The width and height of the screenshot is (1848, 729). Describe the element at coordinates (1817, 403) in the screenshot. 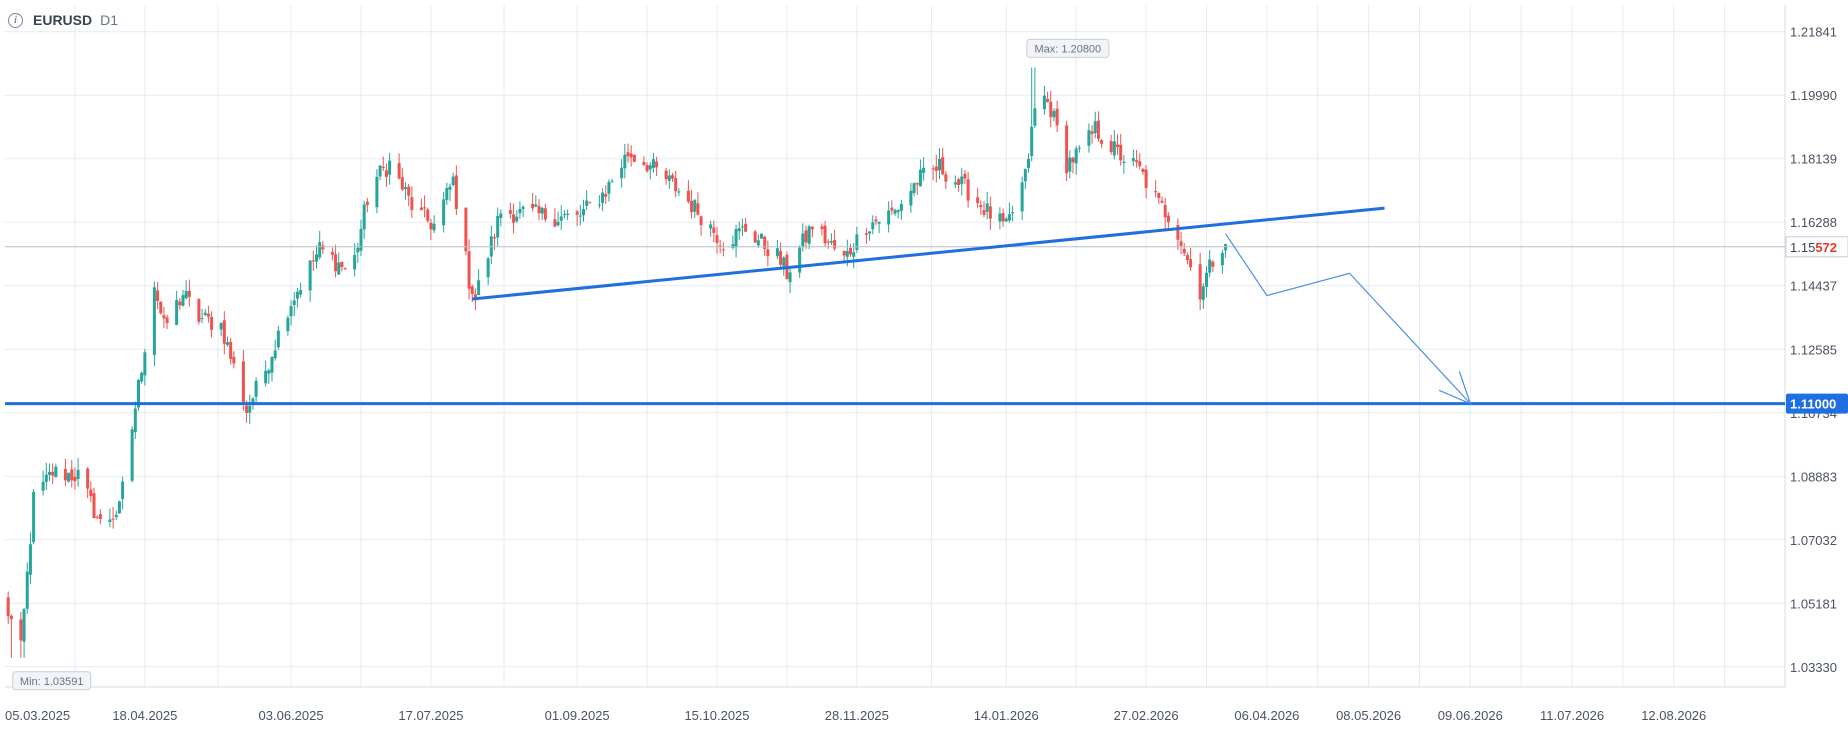

I see `level-price-box` at that location.